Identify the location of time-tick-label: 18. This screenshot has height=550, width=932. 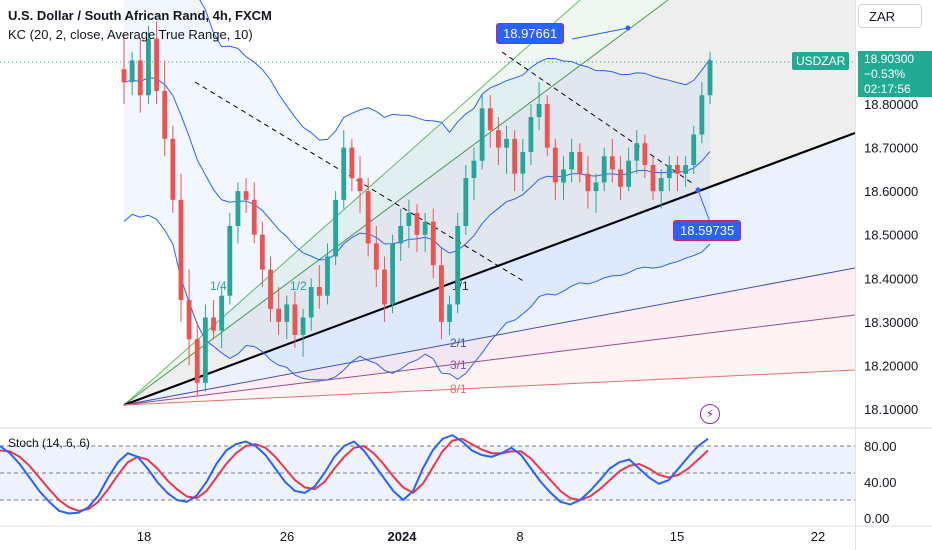
(144, 536).